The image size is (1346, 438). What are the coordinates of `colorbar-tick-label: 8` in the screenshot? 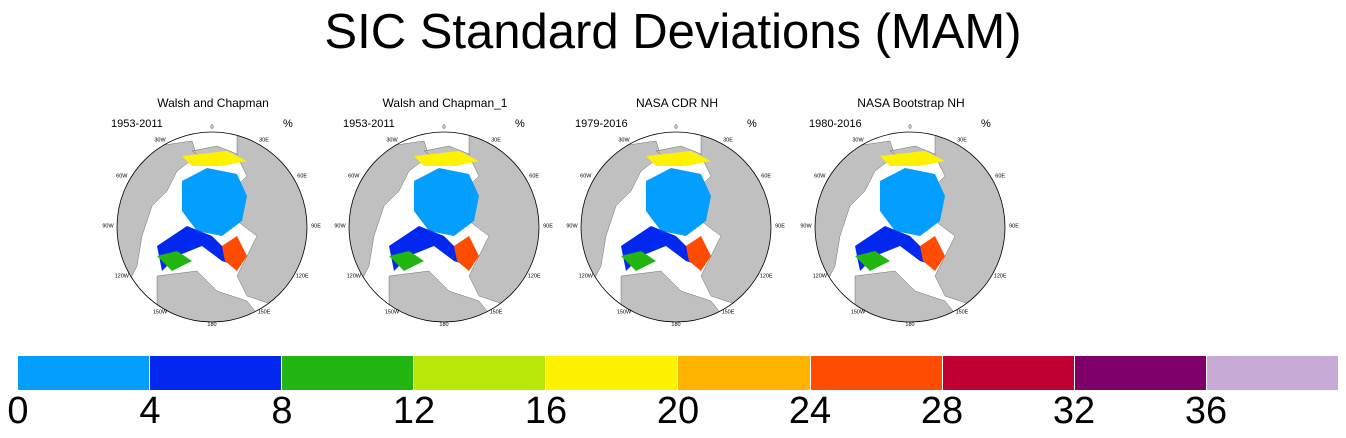 It's located at (282, 411).